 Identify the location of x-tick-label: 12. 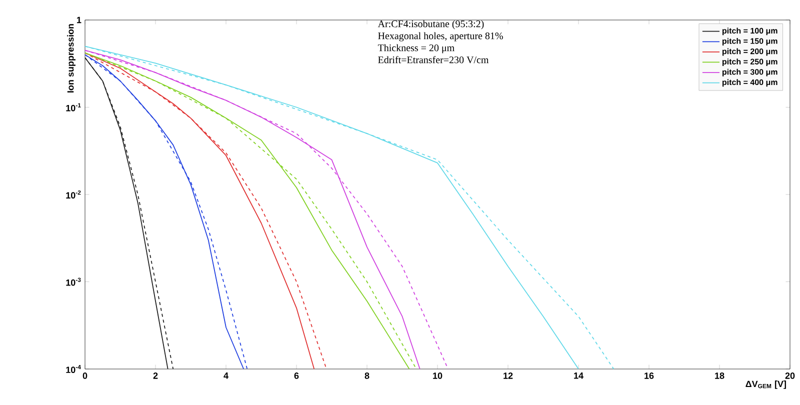
(508, 375).